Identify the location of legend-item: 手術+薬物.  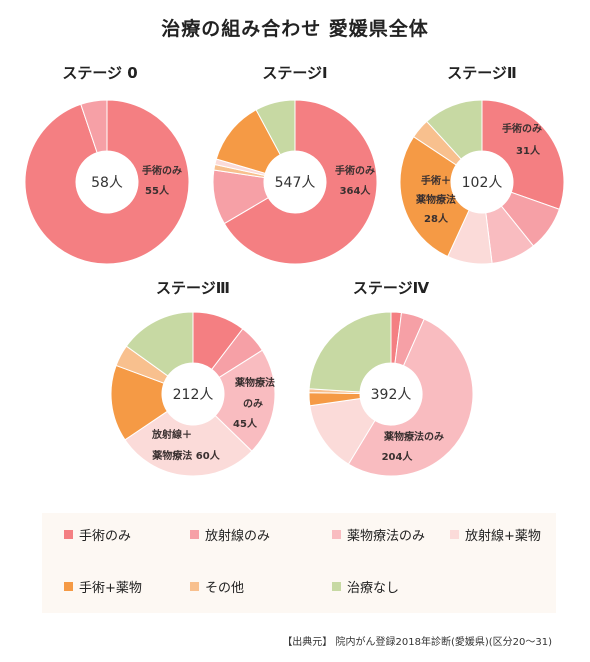
(103, 586).